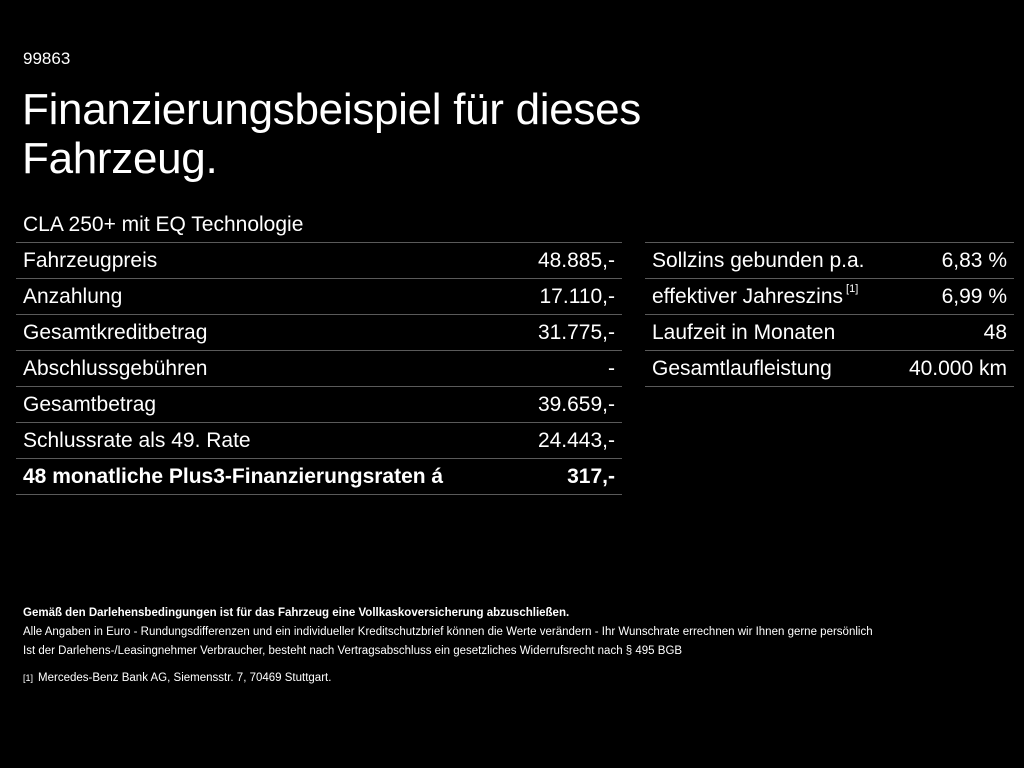  Describe the element at coordinates (742, 368) in the screenshot. I see `row-label-text: Gesamtlaufleistung` at that location.